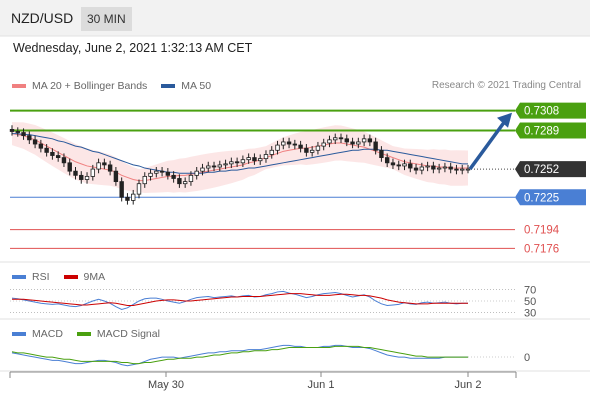  I want to click on macd-legend: MACD MACD Signal, so click(86, 334).